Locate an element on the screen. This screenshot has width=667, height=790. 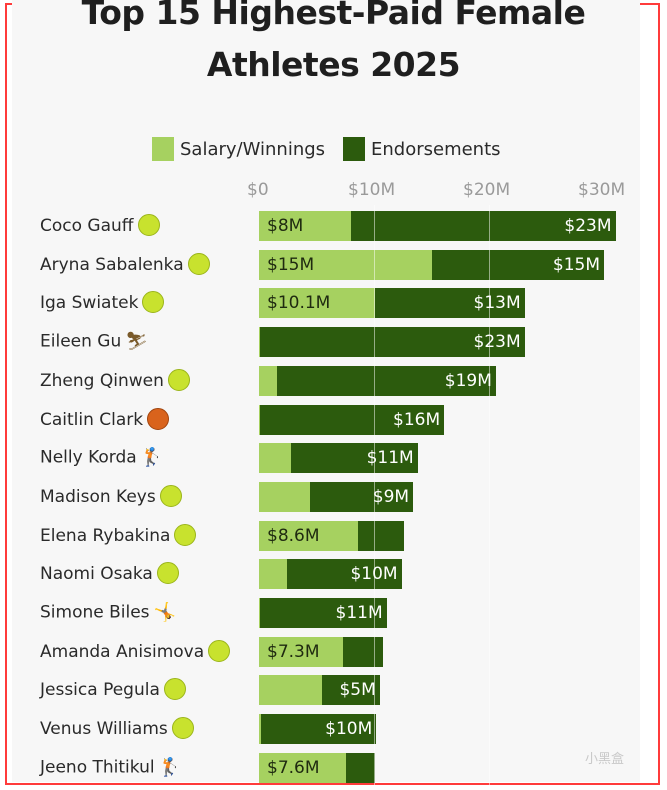
athlete-name: Jessica Pegula is located at coordinates (113, 689).